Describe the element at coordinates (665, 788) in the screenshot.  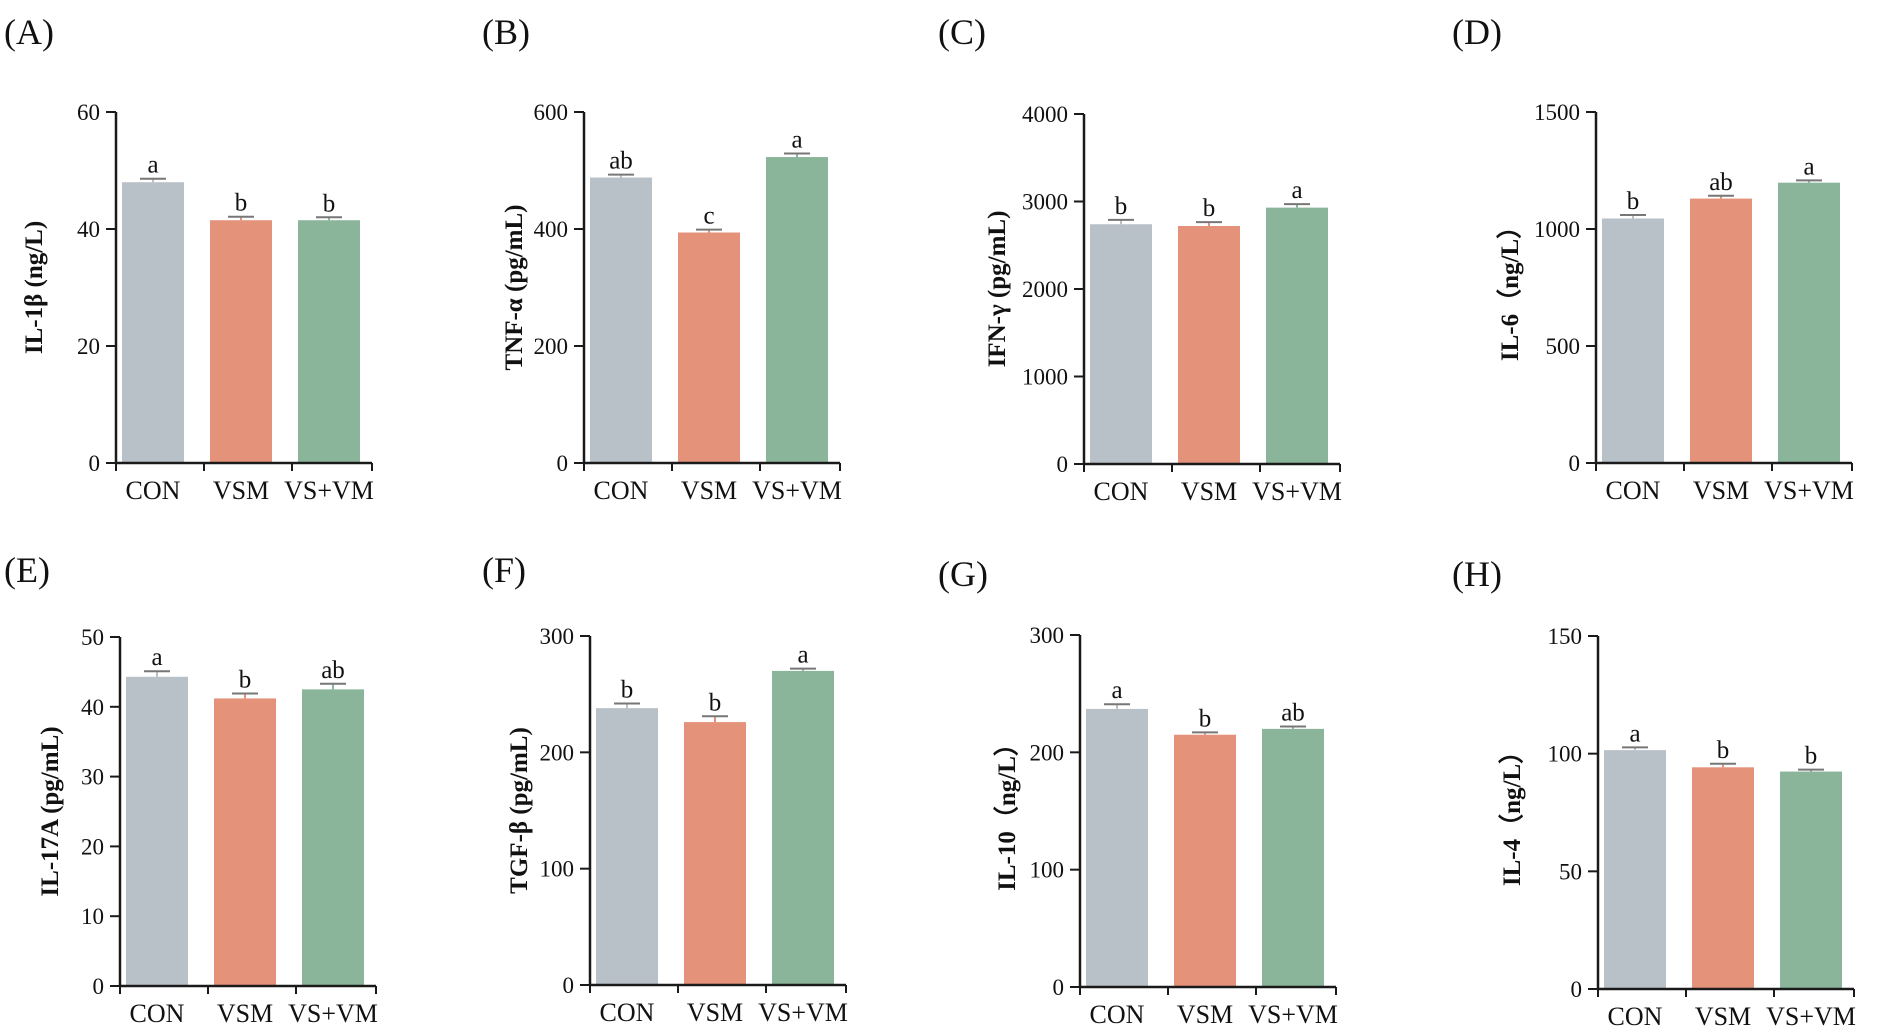
I see `chart-panel-6: (F) b CON b VSM a VS+VM 0 100 200 300 TGF-β (pg/mL)` at that location.